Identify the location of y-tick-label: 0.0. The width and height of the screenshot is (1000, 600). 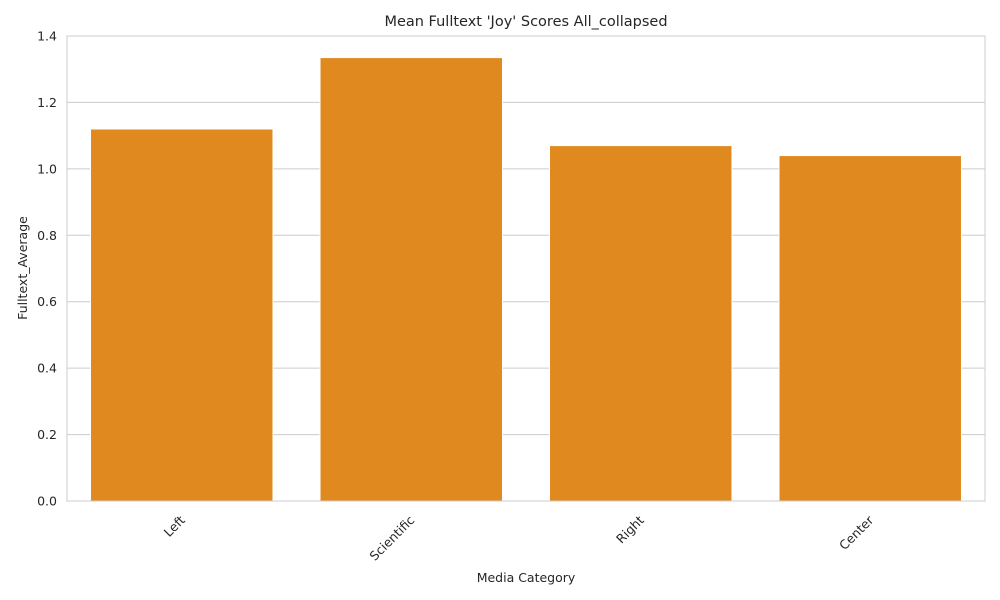
(47, 501).